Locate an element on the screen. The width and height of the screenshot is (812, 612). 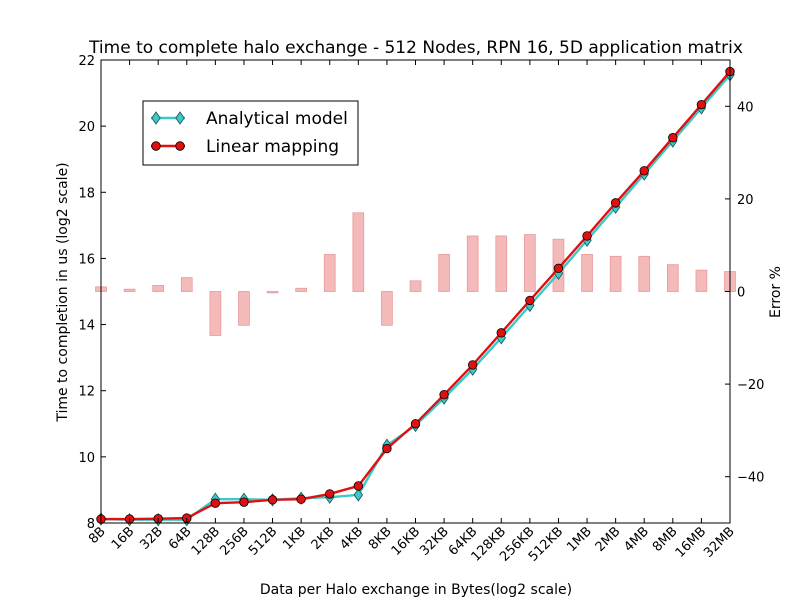
y-tick-label: 22 is located at coordinates (86, 61).